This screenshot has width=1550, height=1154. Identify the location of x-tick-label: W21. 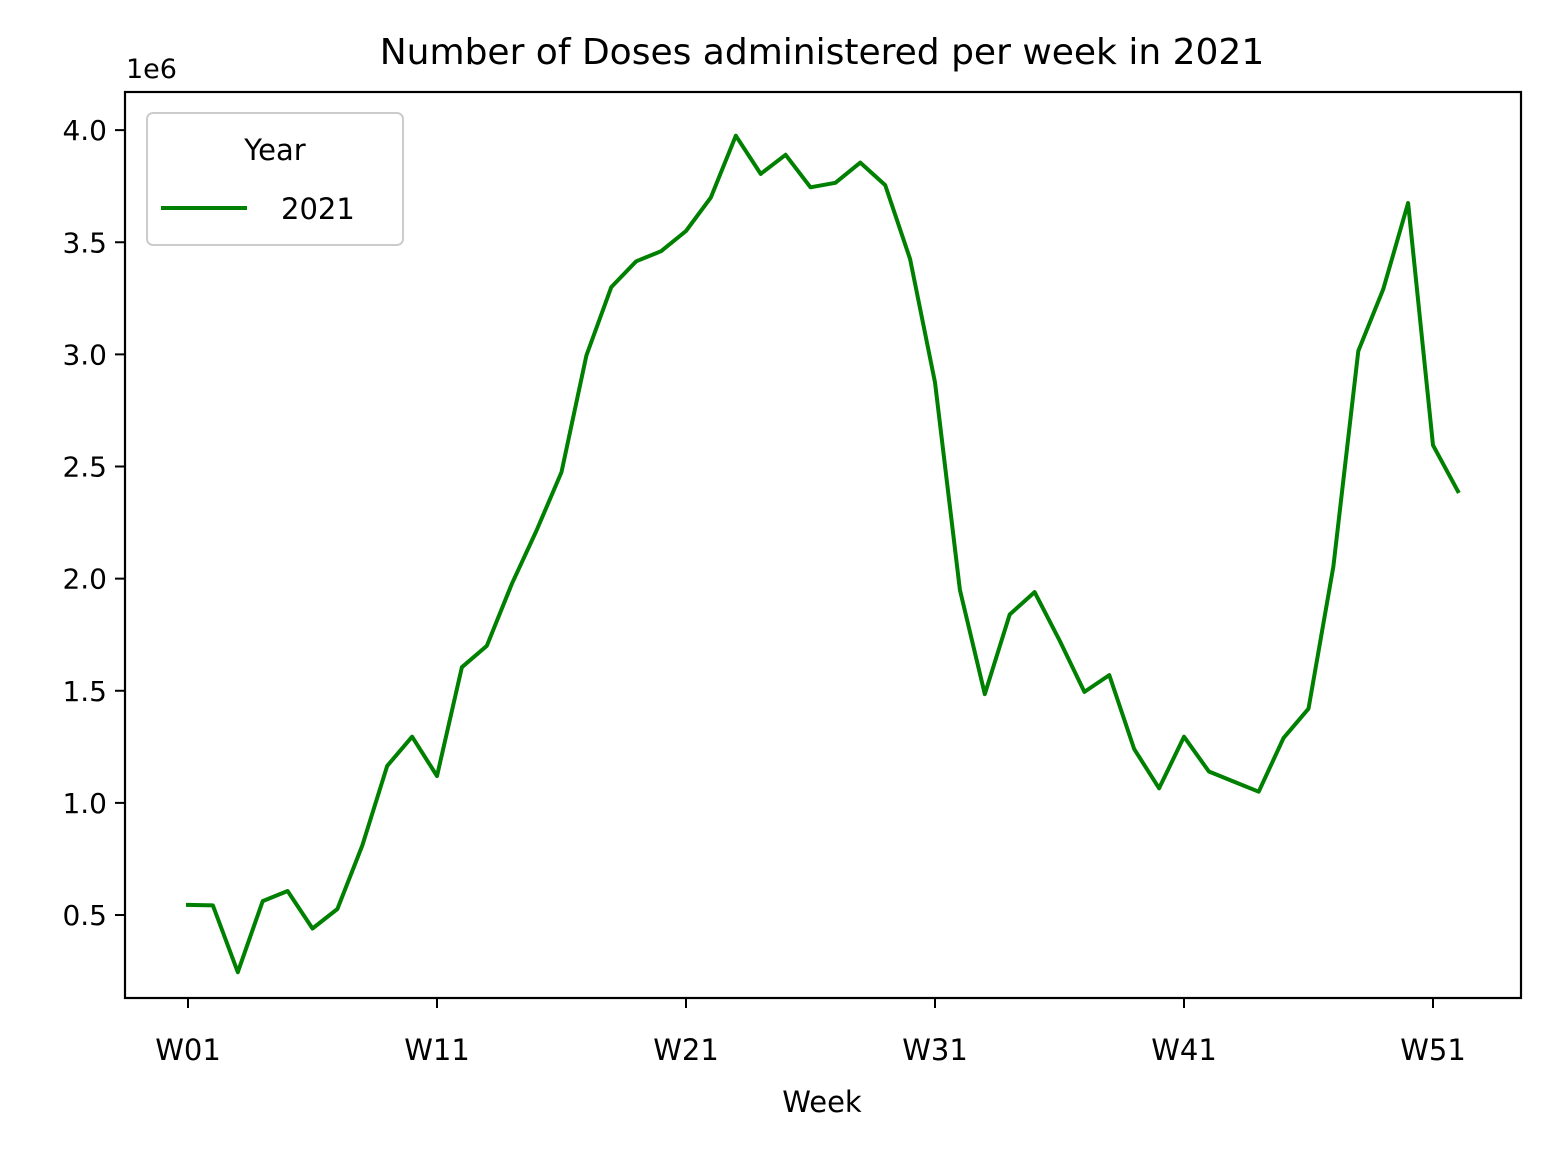
(686, 1050).